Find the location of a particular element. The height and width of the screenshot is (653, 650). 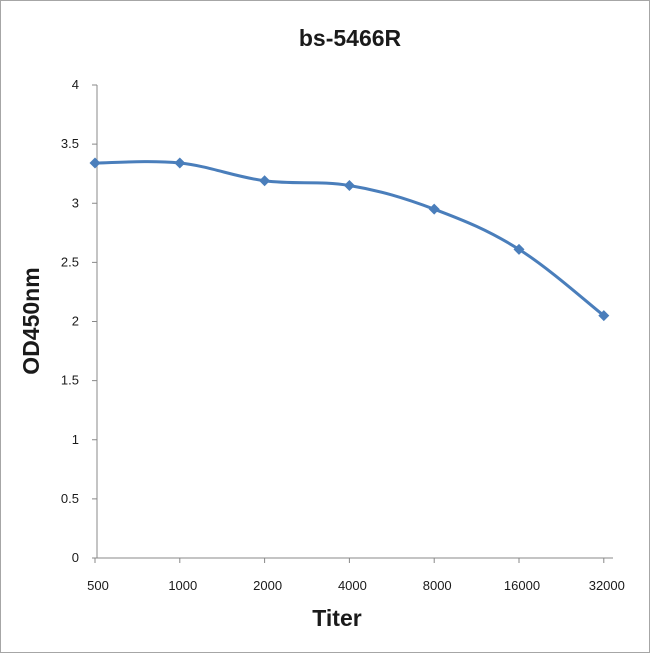

x-tick-label: 8000 is located at coordinates (437, 585).